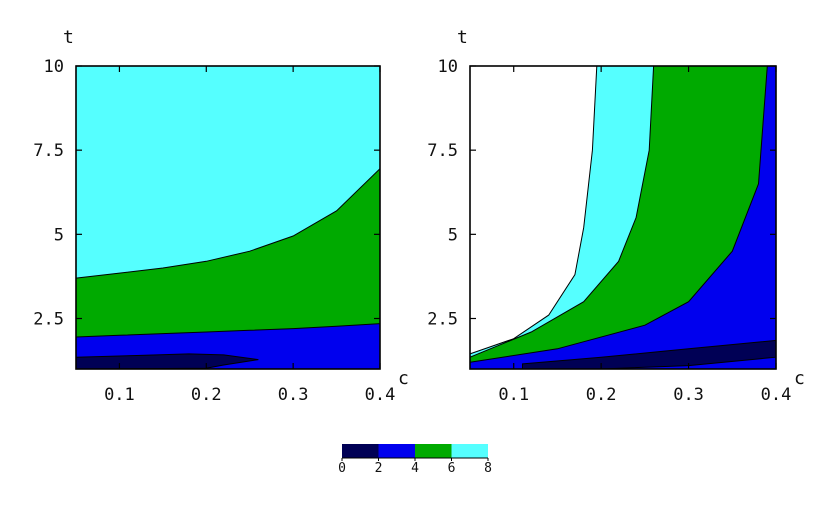 The image size is (830, 513). I want to click on left-x-axis-label: c, so click(403, 378).